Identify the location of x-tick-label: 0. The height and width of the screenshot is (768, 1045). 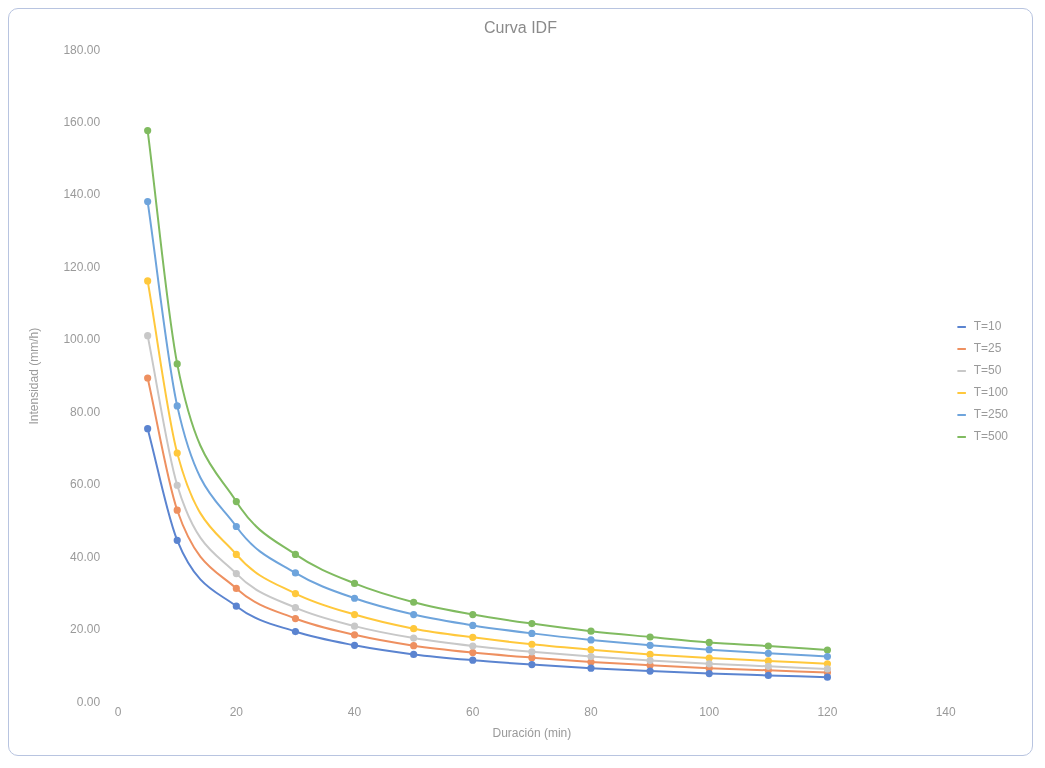
(118, 711).